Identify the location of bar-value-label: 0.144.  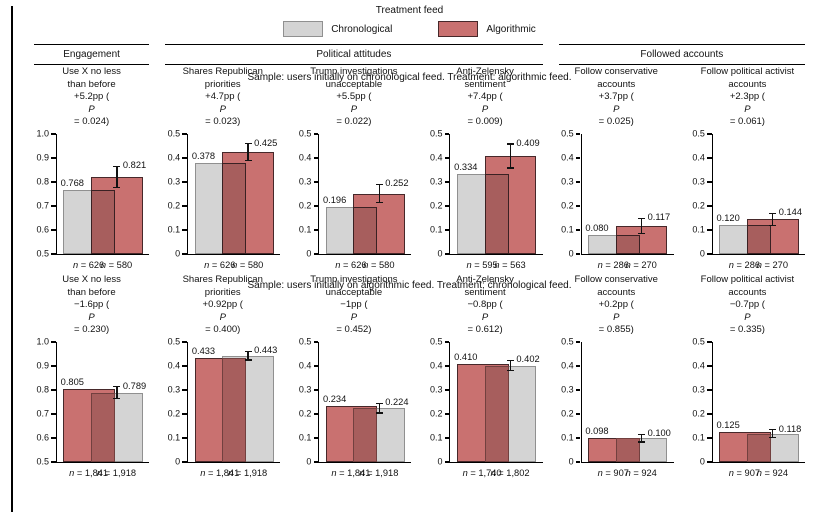
(790, 212).